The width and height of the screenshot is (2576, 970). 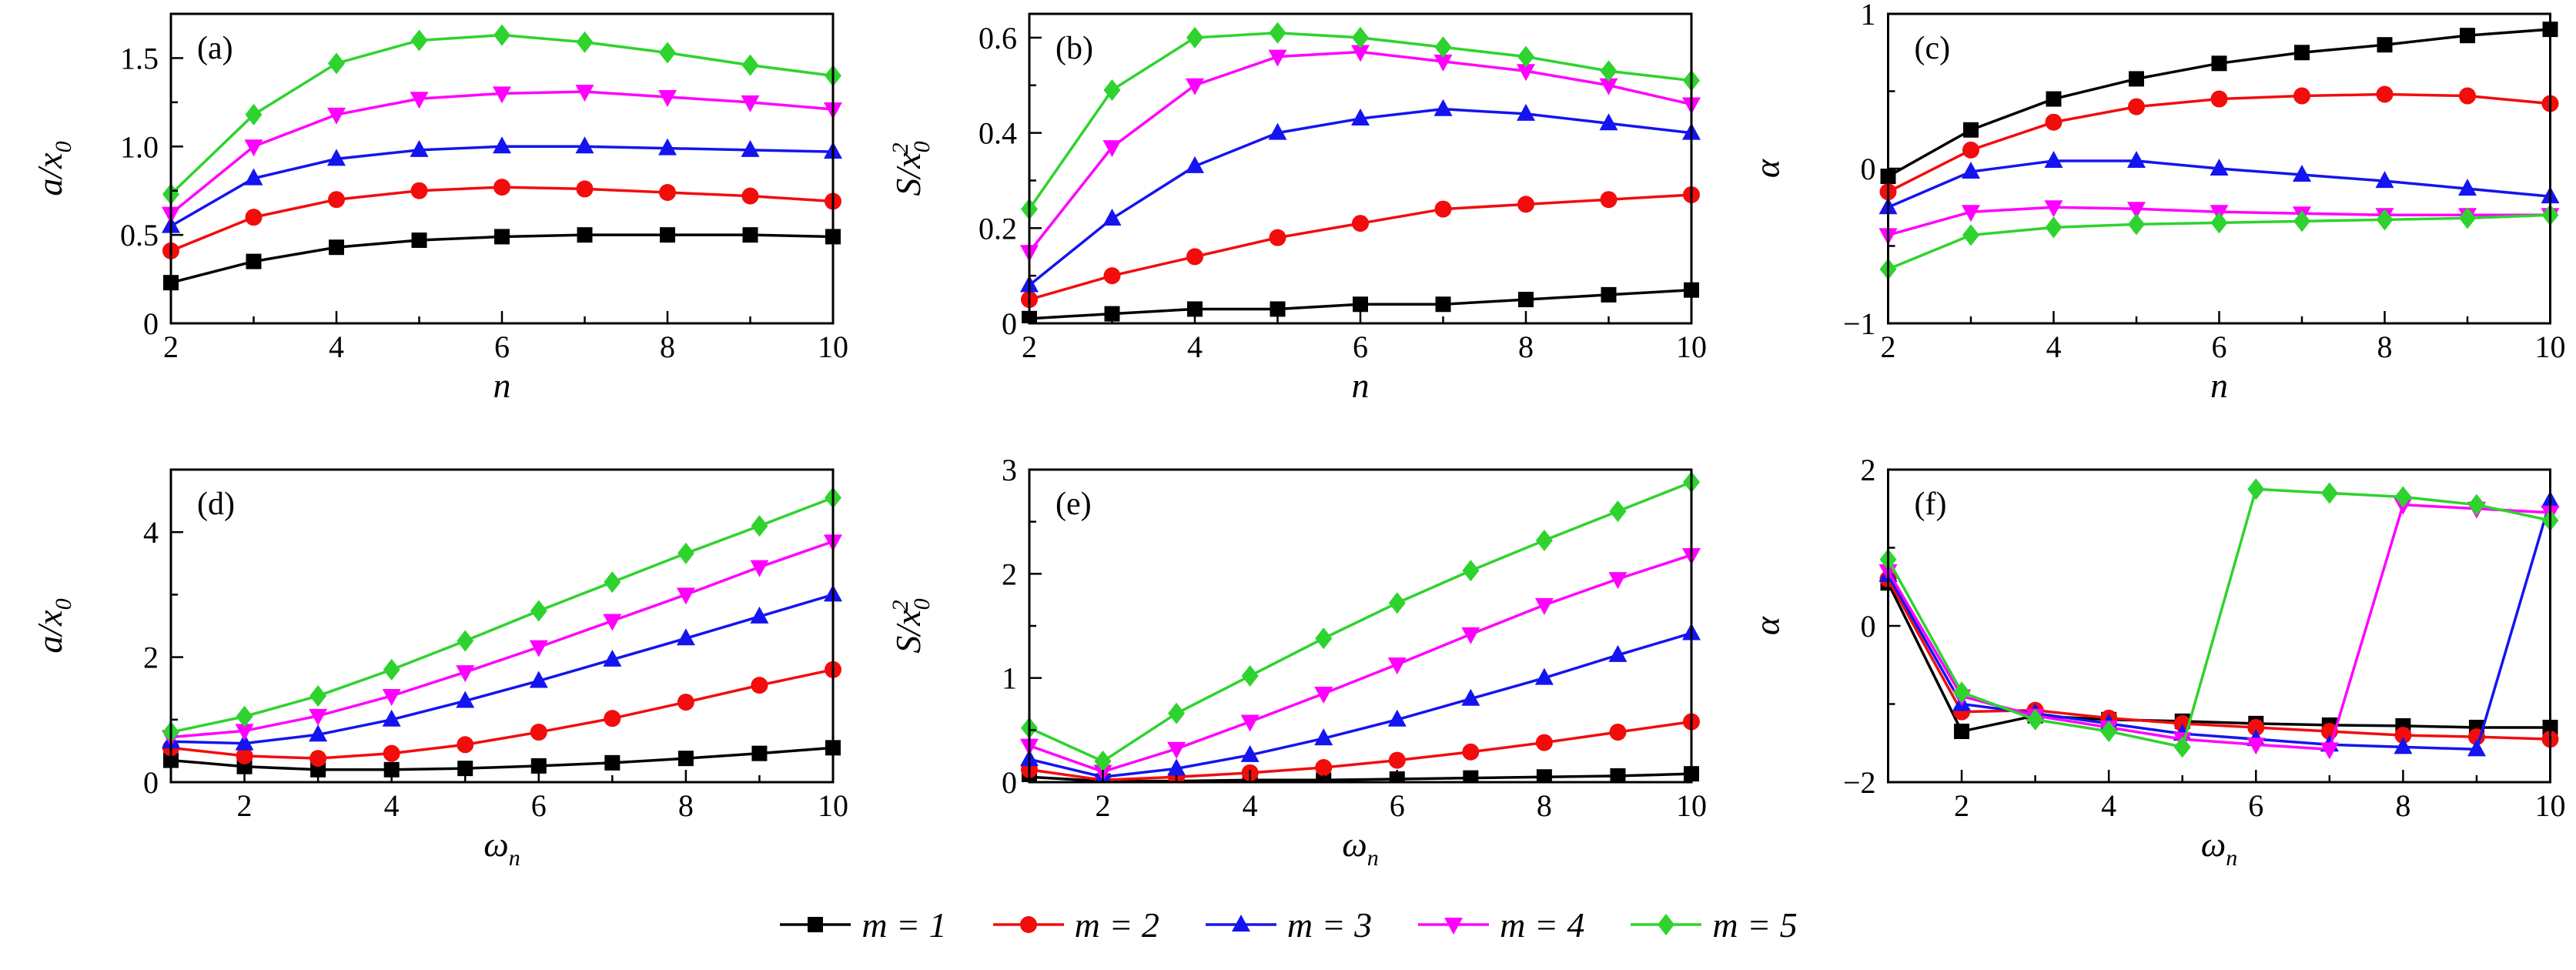 What do you see at coordinates (1360, 774) in the screenshot?
I see `series-m1` at bounding box center [1360, 774].